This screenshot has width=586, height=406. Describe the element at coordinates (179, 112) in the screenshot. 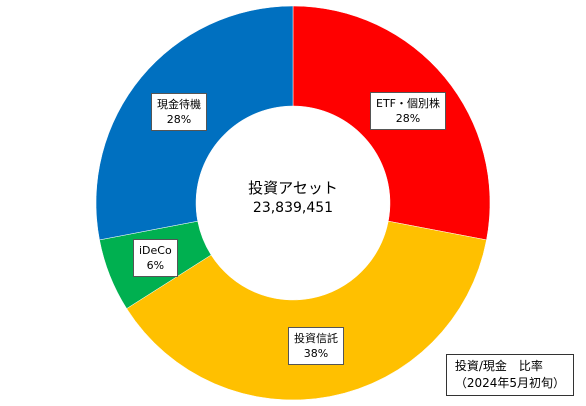

I see `slice-label-cash: 現金待機 28%` at that location.